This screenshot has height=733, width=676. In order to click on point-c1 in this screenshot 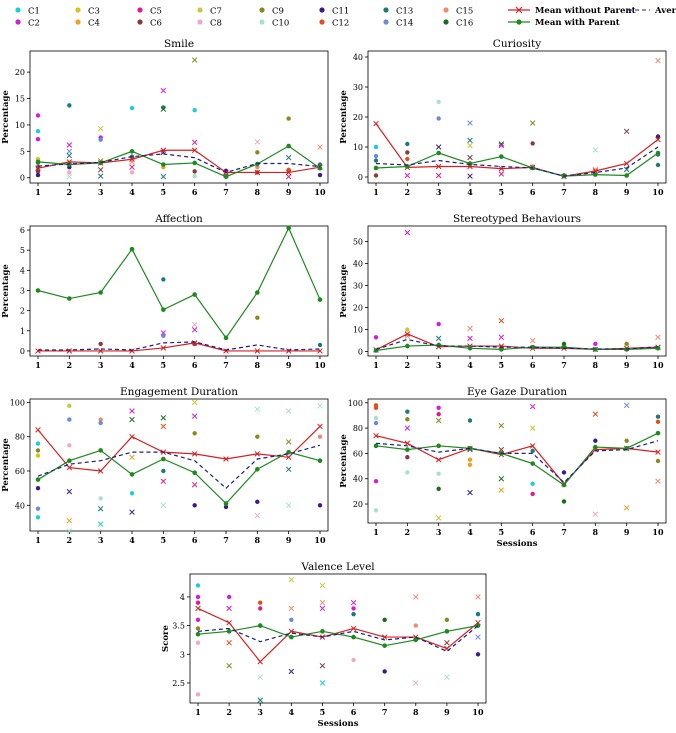, I will do `click(198, 585)`.